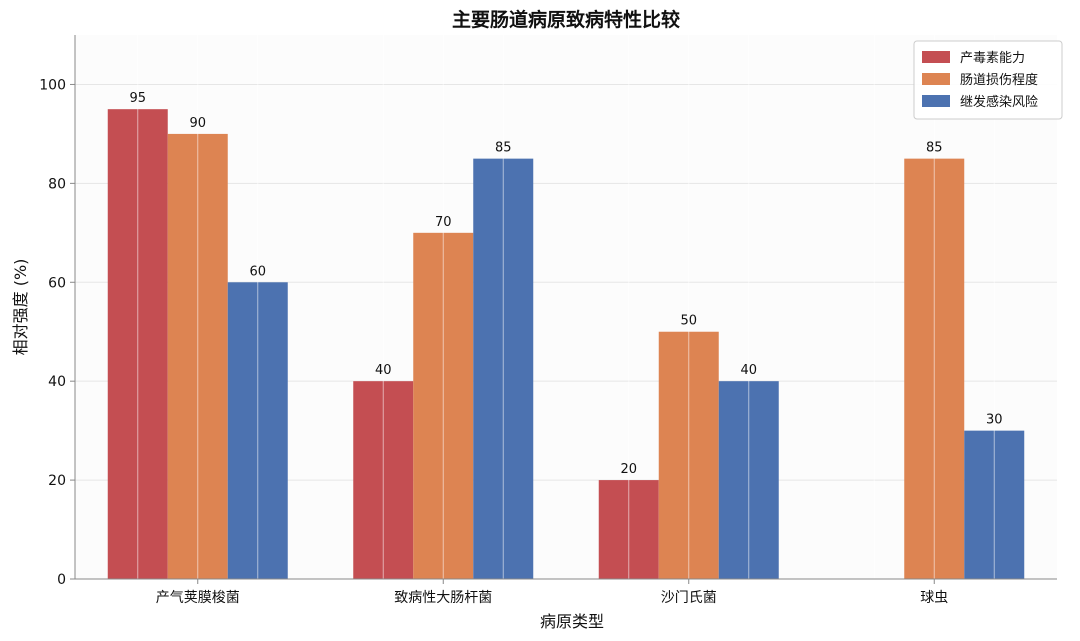 The width and height of the screenshot is (1080, 641). I want to click on y-tick-label: 20, so click(57, 481).